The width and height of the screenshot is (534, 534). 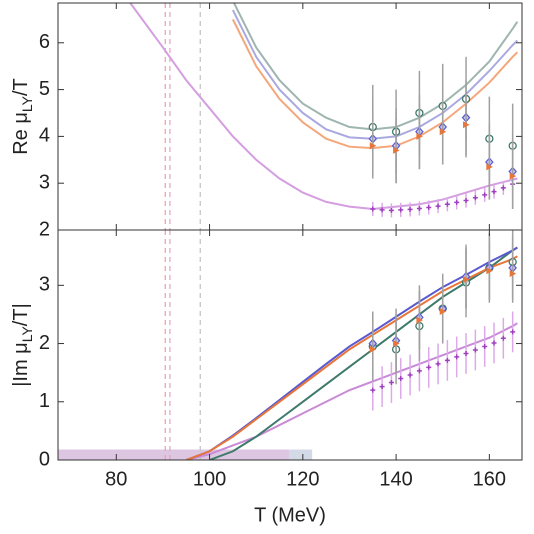 What do you see at coordinates (395, 479) in the screenshot?
I see `x-tick-label: 140` at bounding box center [395, 479].